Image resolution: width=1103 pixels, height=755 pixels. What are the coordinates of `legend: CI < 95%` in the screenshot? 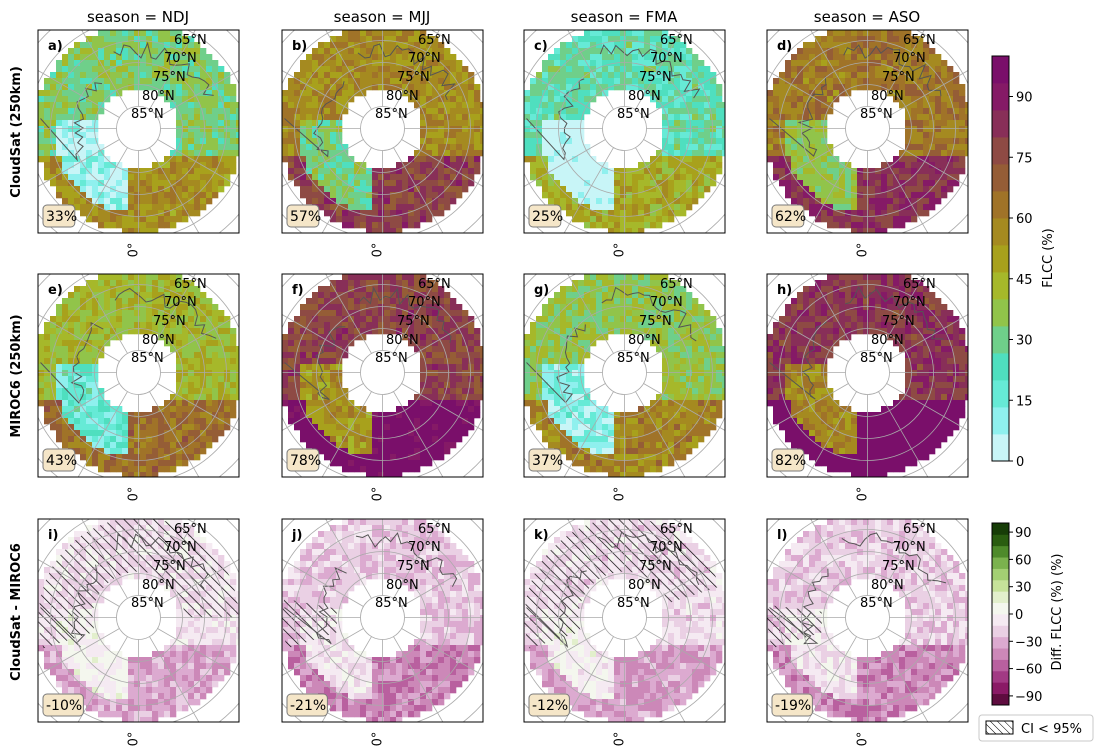 It's located at (1036, 728).